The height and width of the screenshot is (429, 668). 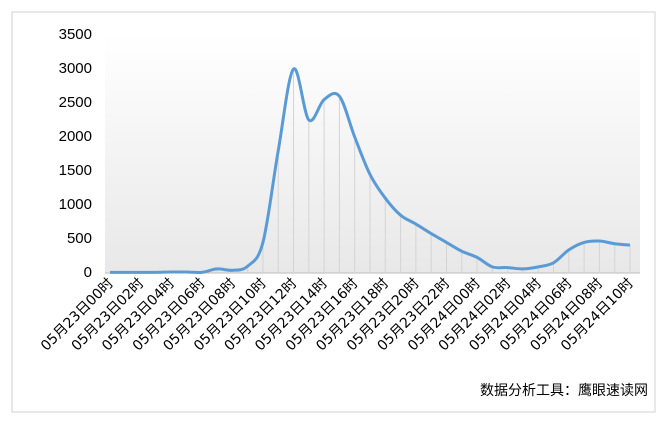 I want to click on y-tick-label: 500, so click(x=79, y=238).